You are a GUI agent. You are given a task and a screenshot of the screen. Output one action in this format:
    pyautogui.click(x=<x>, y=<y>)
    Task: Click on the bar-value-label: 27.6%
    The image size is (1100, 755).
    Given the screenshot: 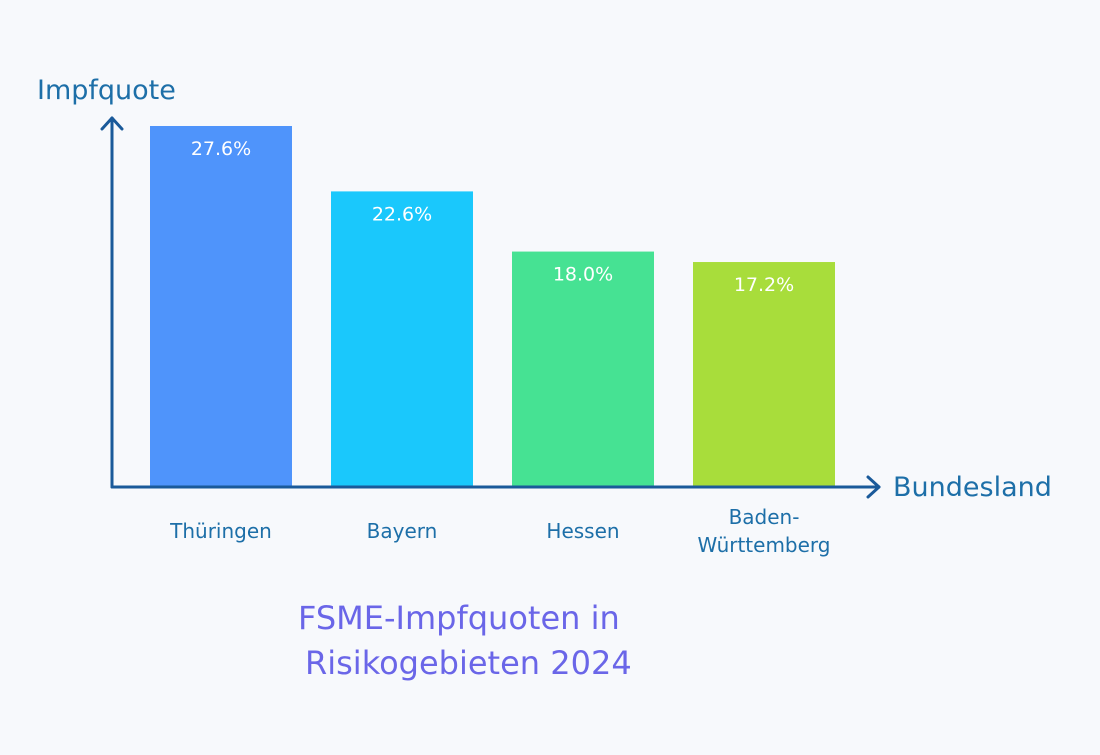 What is the action you would take?
    pyautogui.click(x=221, y=149)
    